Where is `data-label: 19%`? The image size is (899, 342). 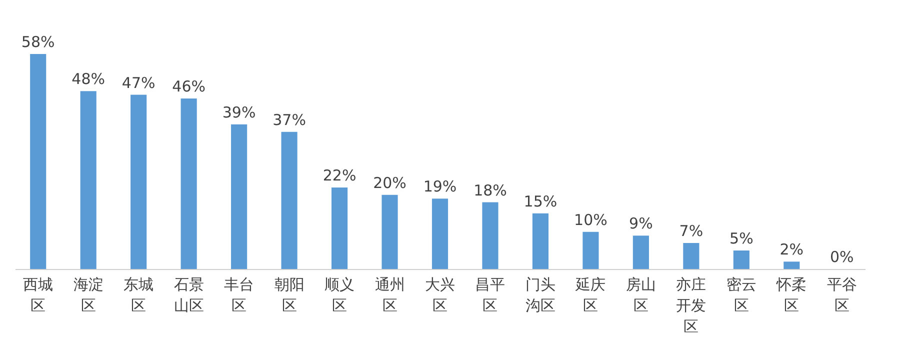 data-label: 19% is located at coordinates (440, 187).